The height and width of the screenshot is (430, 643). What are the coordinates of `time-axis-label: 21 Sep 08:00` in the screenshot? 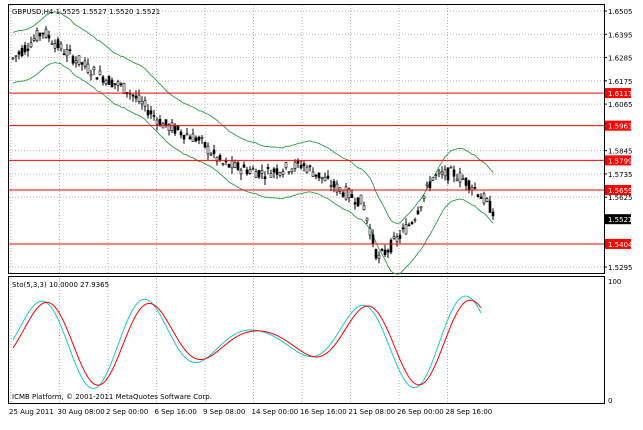 It's located at (372, 412).